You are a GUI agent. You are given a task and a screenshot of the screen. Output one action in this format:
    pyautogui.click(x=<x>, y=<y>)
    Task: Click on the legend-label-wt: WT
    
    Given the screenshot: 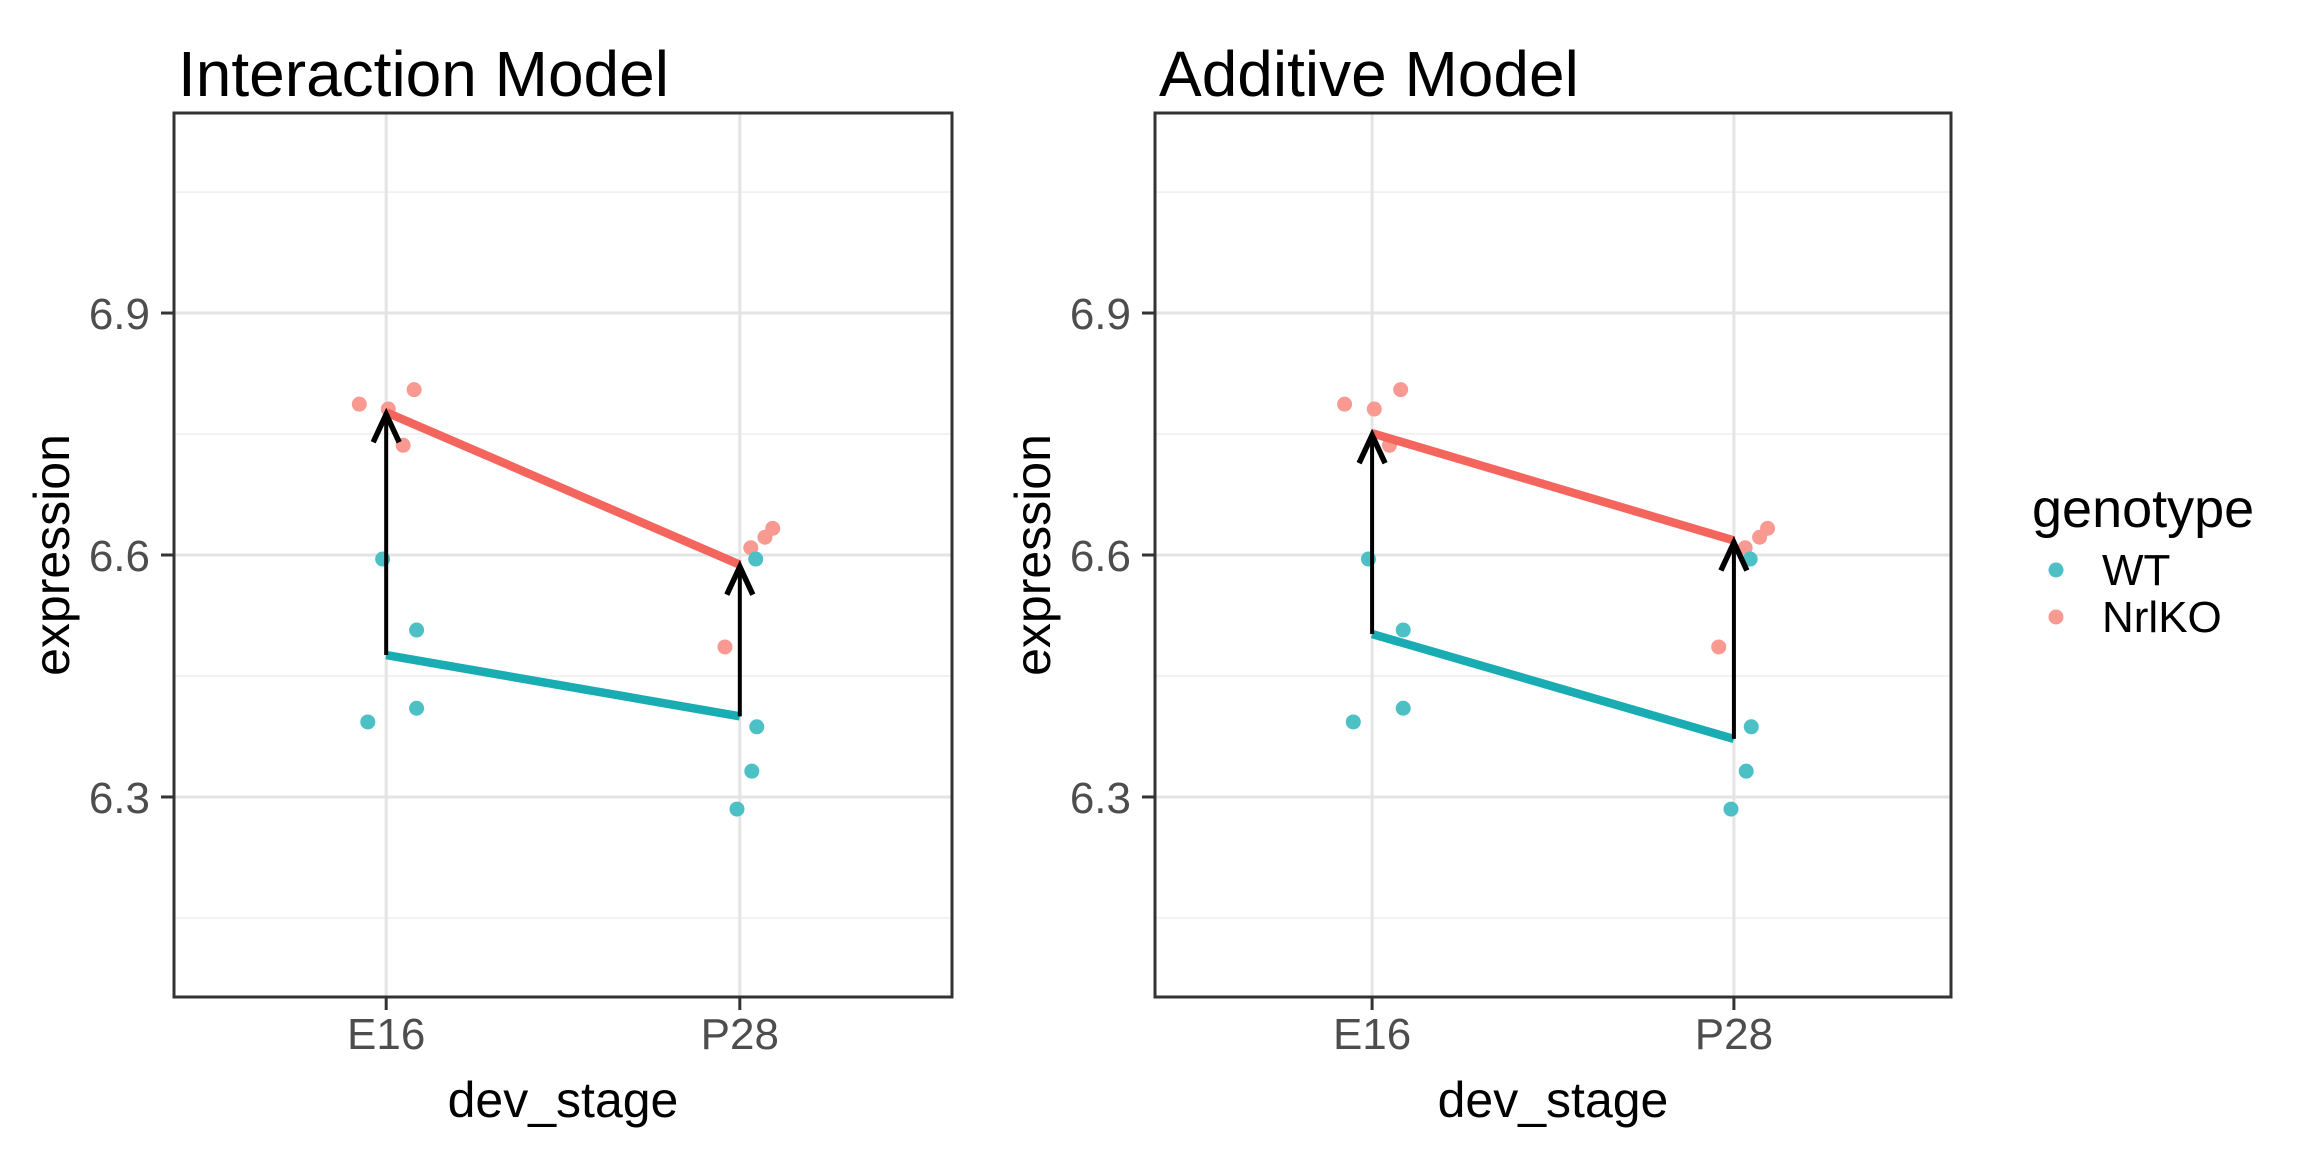 What is the action you would take?
    pyautogui.click(x=2136, y=570)
    